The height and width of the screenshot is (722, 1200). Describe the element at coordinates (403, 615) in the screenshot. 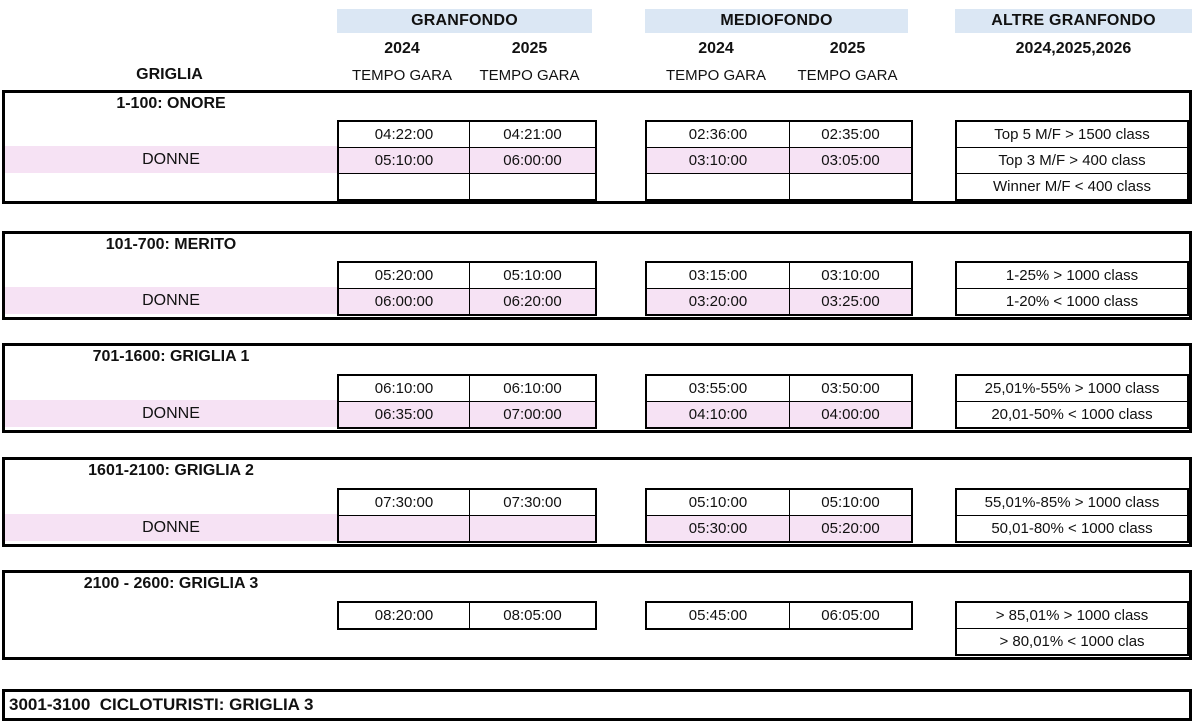

I see `time-cell: 08:20:00` at that location.